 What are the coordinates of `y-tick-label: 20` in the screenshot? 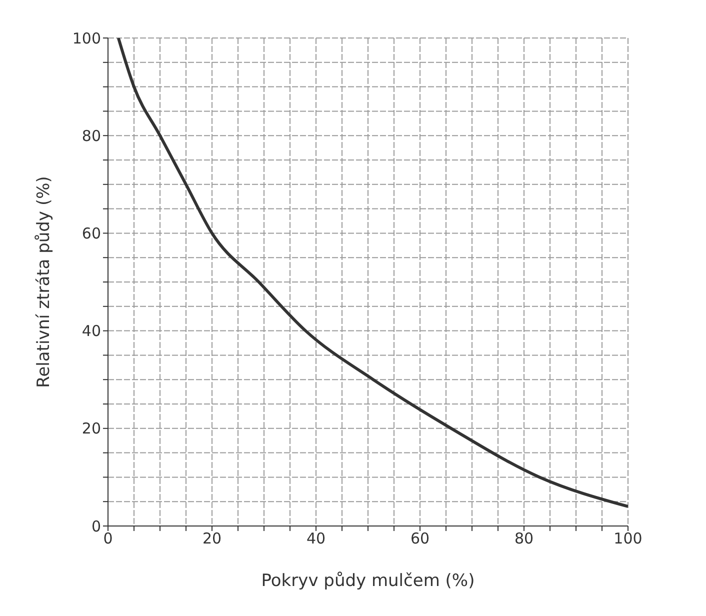 It's located at (91, 429).